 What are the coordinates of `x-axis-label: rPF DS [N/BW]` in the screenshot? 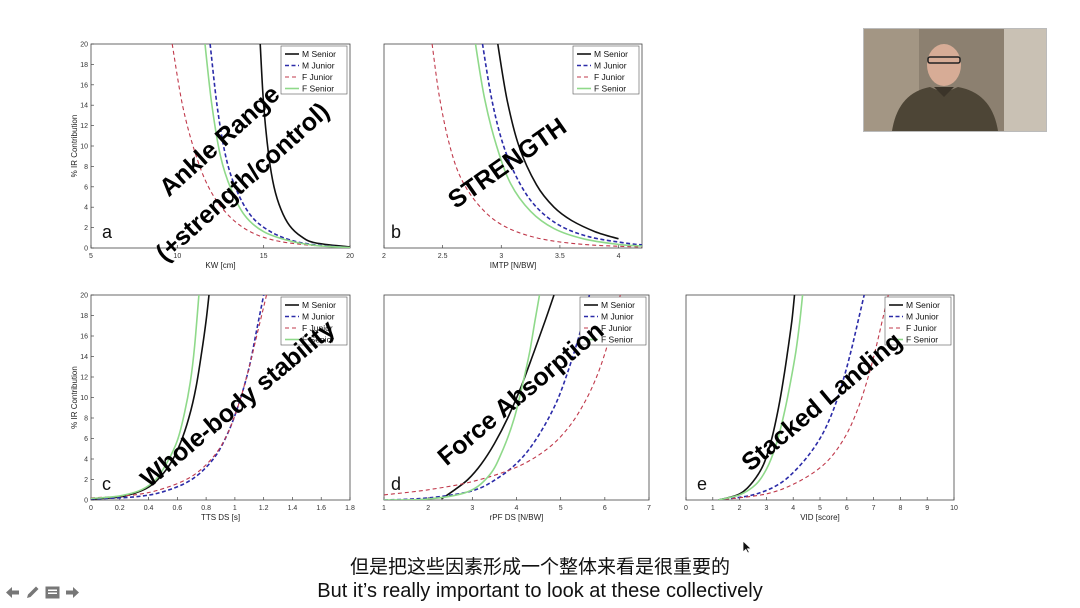 It's located at (517, 517).